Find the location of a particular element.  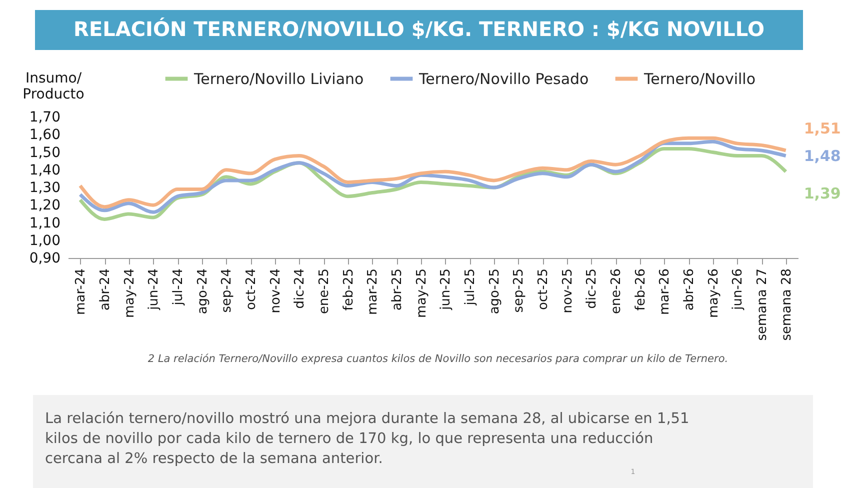

x-tick-label: ago-24 is located at coordinates (202, 291).